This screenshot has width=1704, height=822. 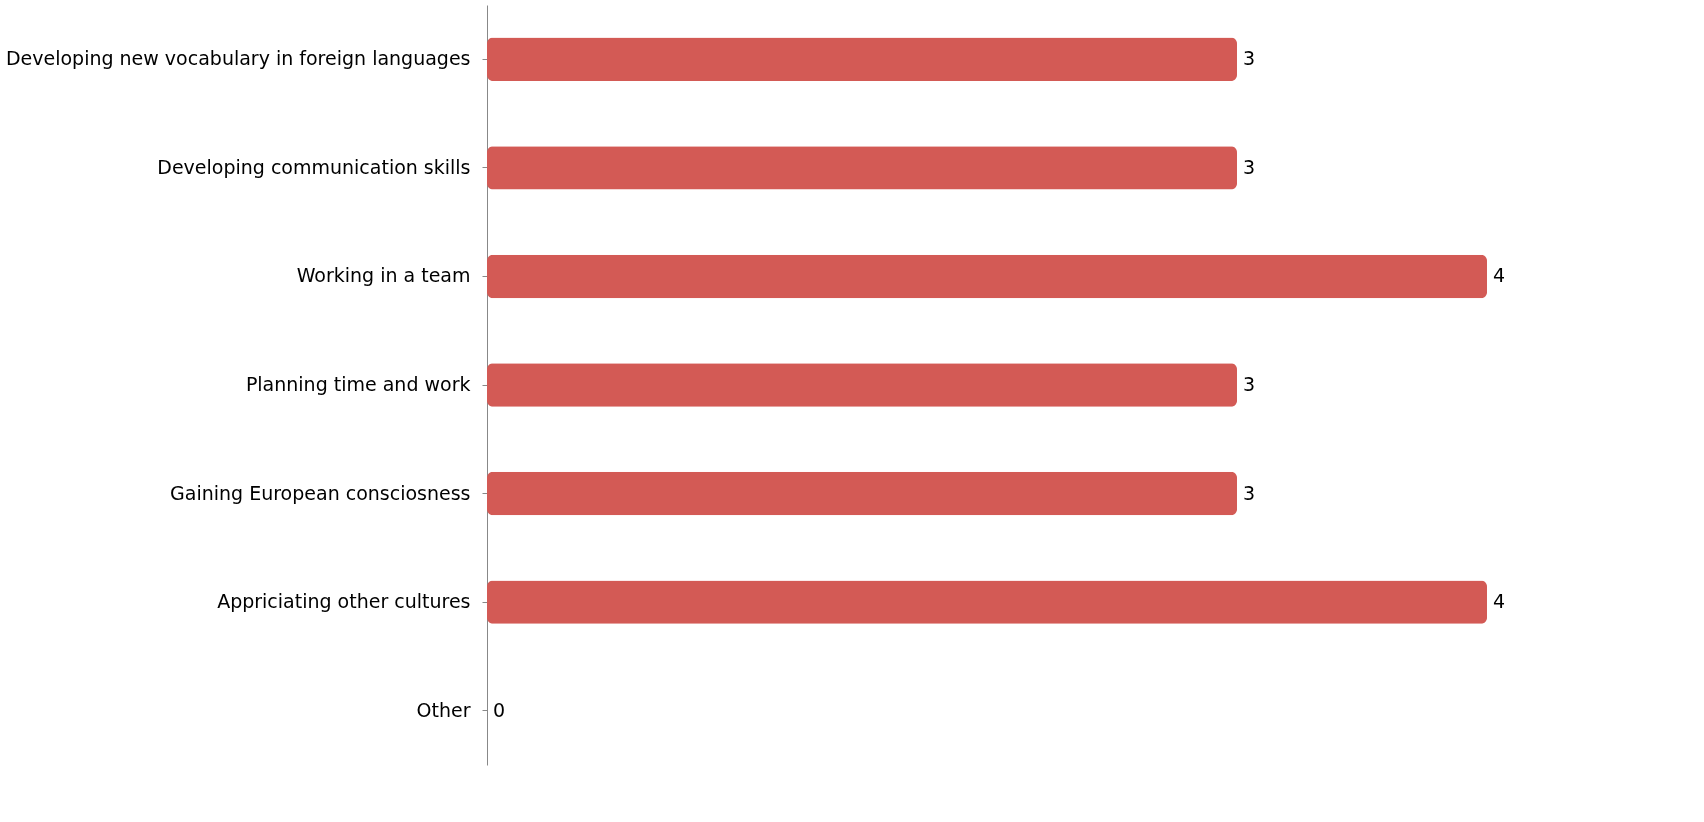 What do you see at coordinates (320, 492) in the screenshot?
I see `y-tick-label: Gaining European consciosness` at bounding box center [320, 492].